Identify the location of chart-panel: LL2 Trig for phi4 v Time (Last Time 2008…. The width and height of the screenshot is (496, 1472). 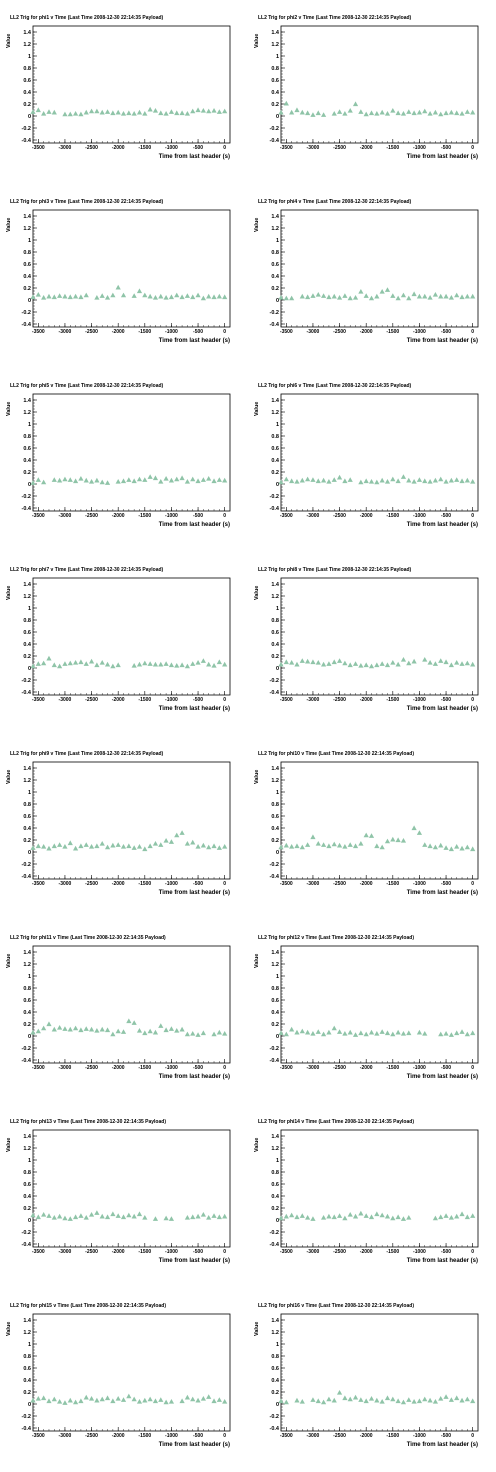
(372, 276).